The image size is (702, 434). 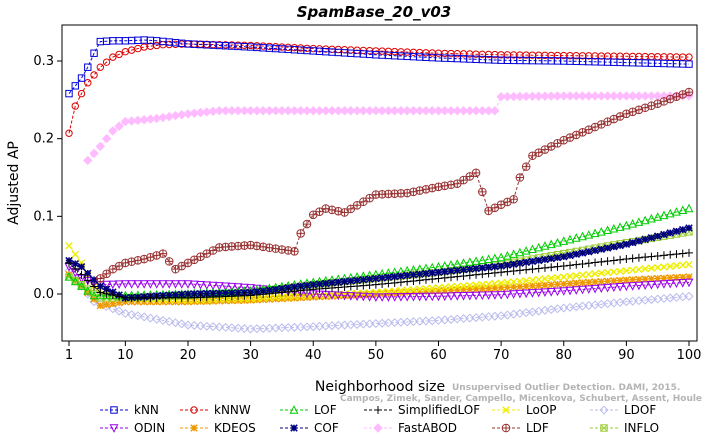 What do you see at coordinates (379, 265) in the screenshot?
I see `series-line-inflo` at bounding box center [379, 265].